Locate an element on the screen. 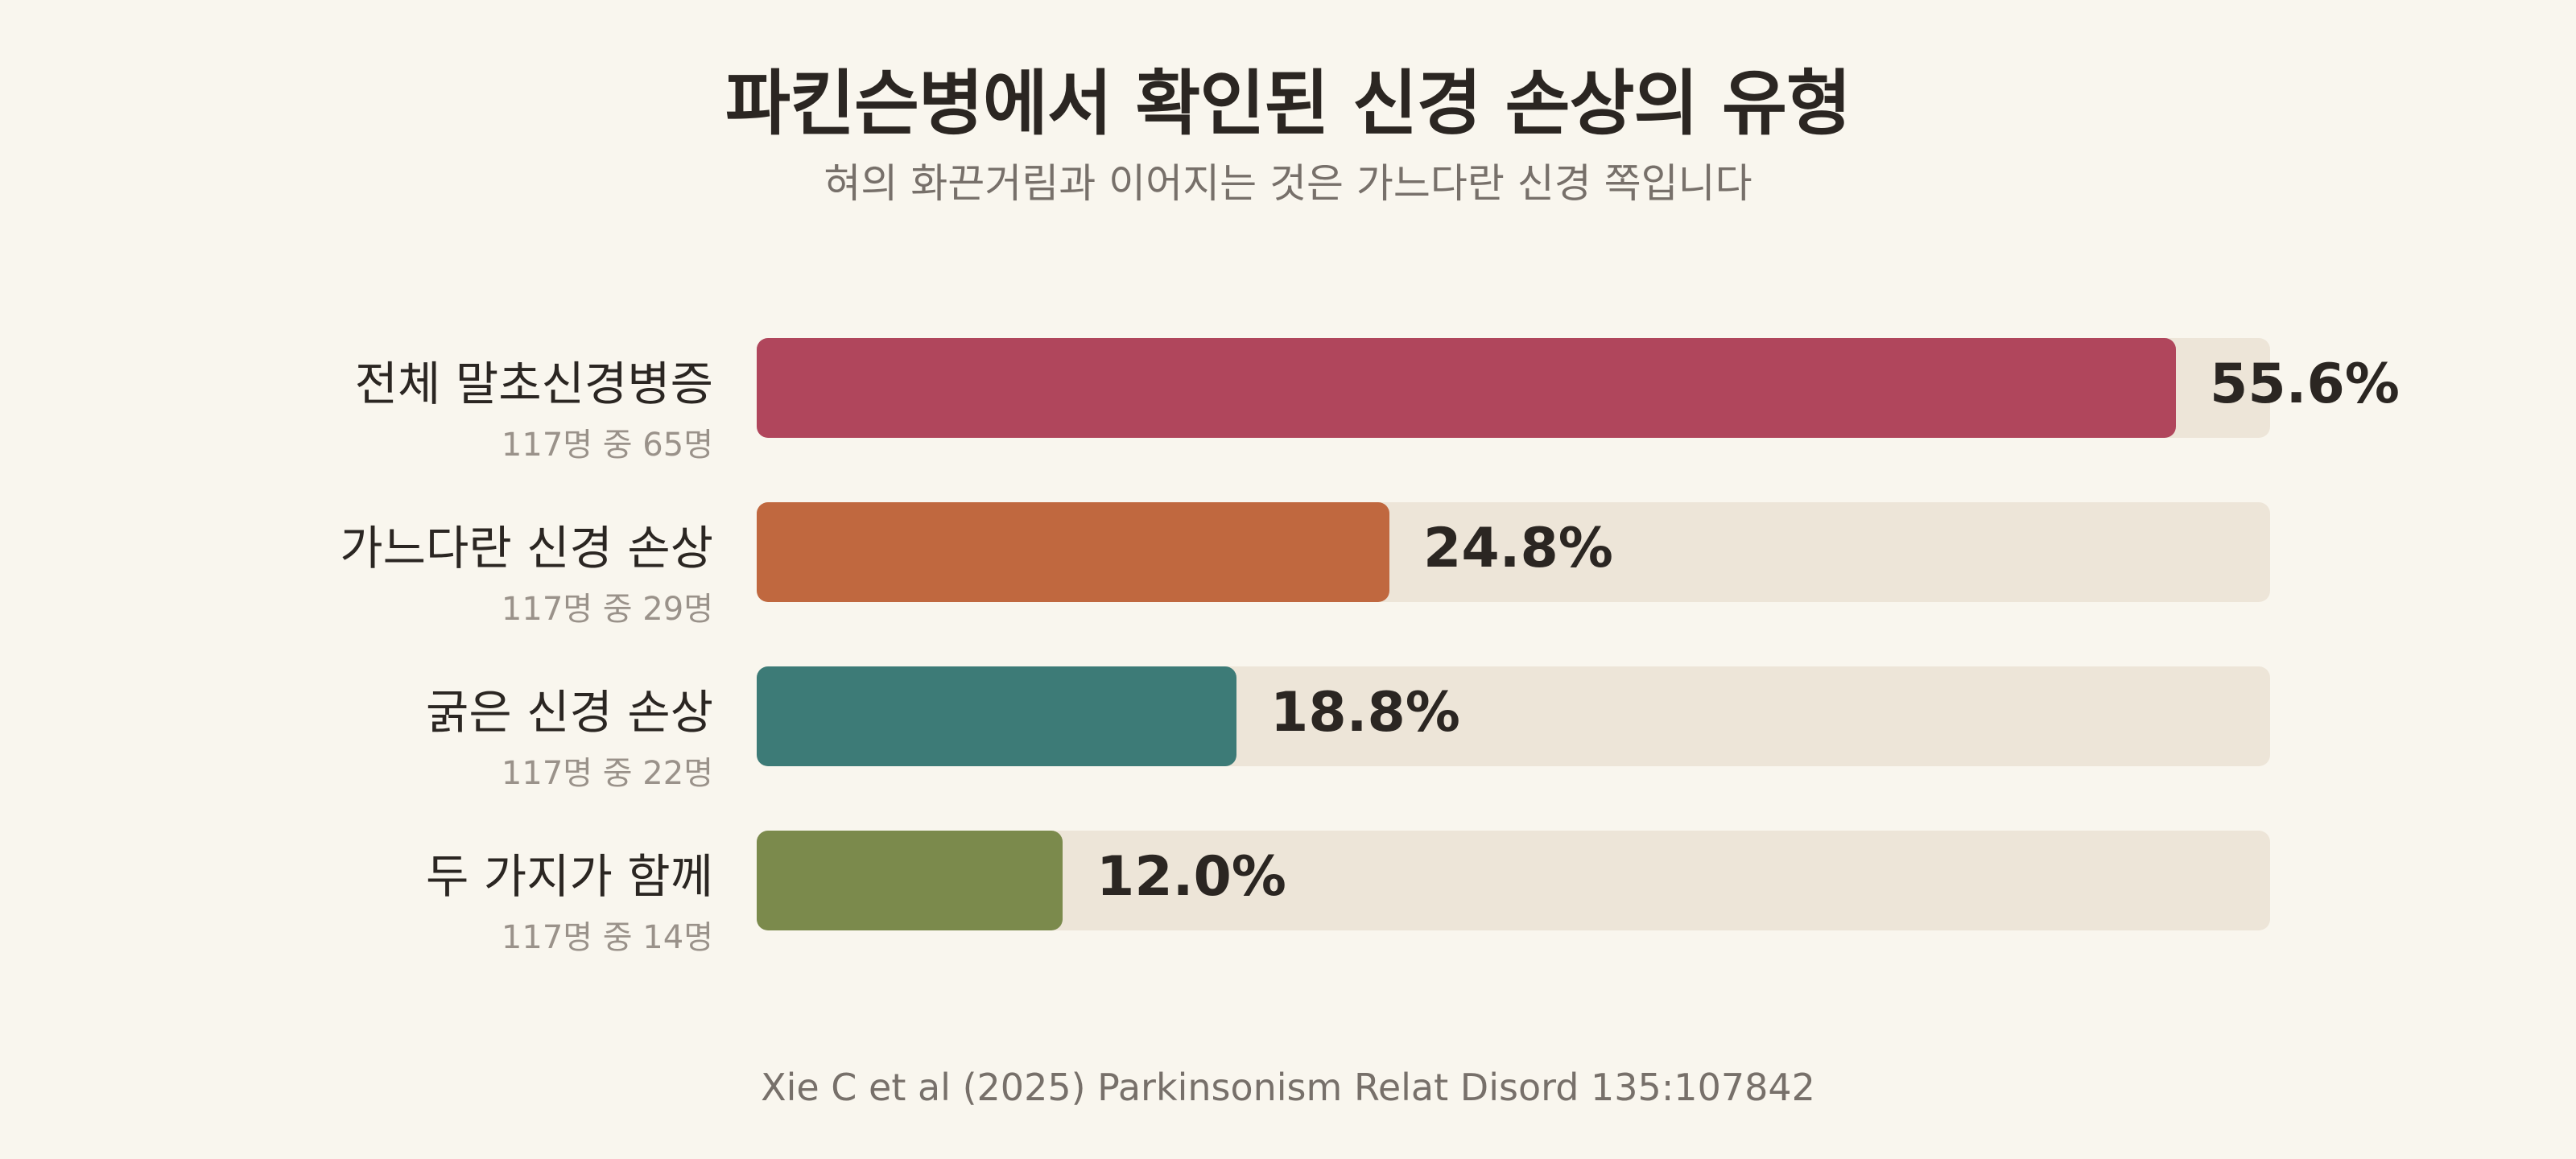 The width and height of the screenshot is (2576, 1159). bar-label: 굵은 신경 손상 is located at coordinates (569, 712).